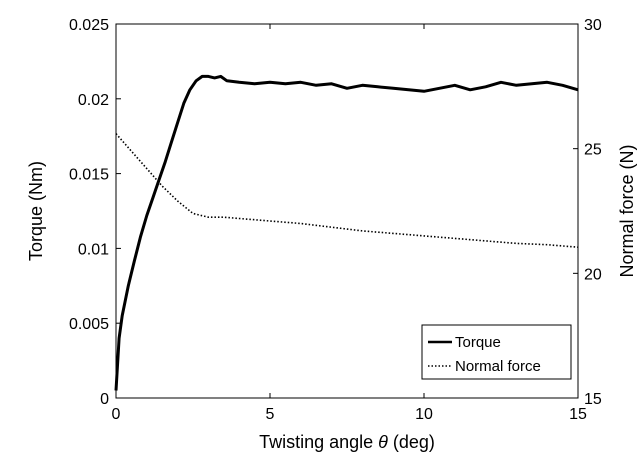 The height and width of the screenshot is (463, 641). Describe the element at coordinates (627, 210) in the screenshot. I see `right-y-axis-title: Normal force (N)` at that location.